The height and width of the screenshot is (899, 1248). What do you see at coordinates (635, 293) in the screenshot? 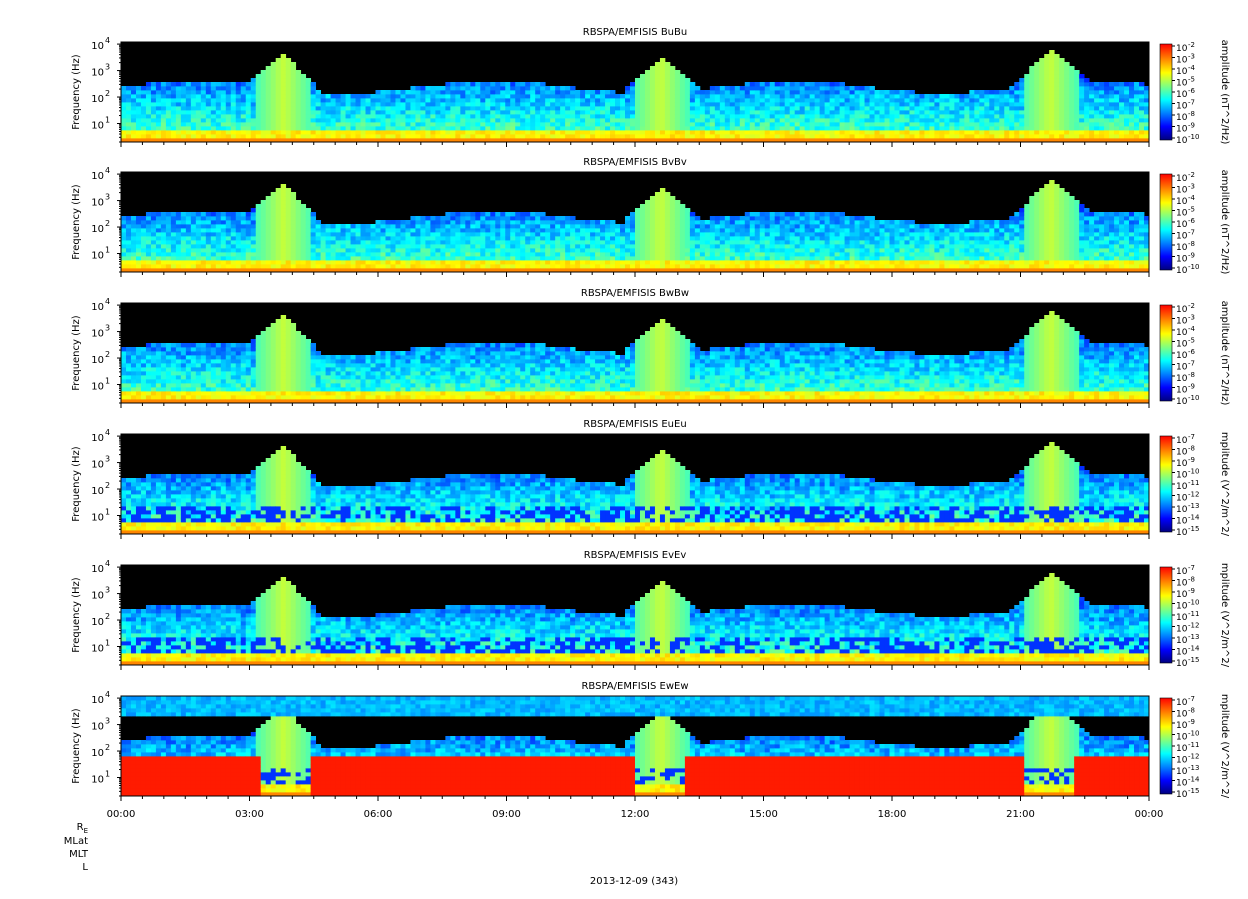
I see `panel-title: RBSPA/EMFISIS BwBw` at bounding box center [635, 293].